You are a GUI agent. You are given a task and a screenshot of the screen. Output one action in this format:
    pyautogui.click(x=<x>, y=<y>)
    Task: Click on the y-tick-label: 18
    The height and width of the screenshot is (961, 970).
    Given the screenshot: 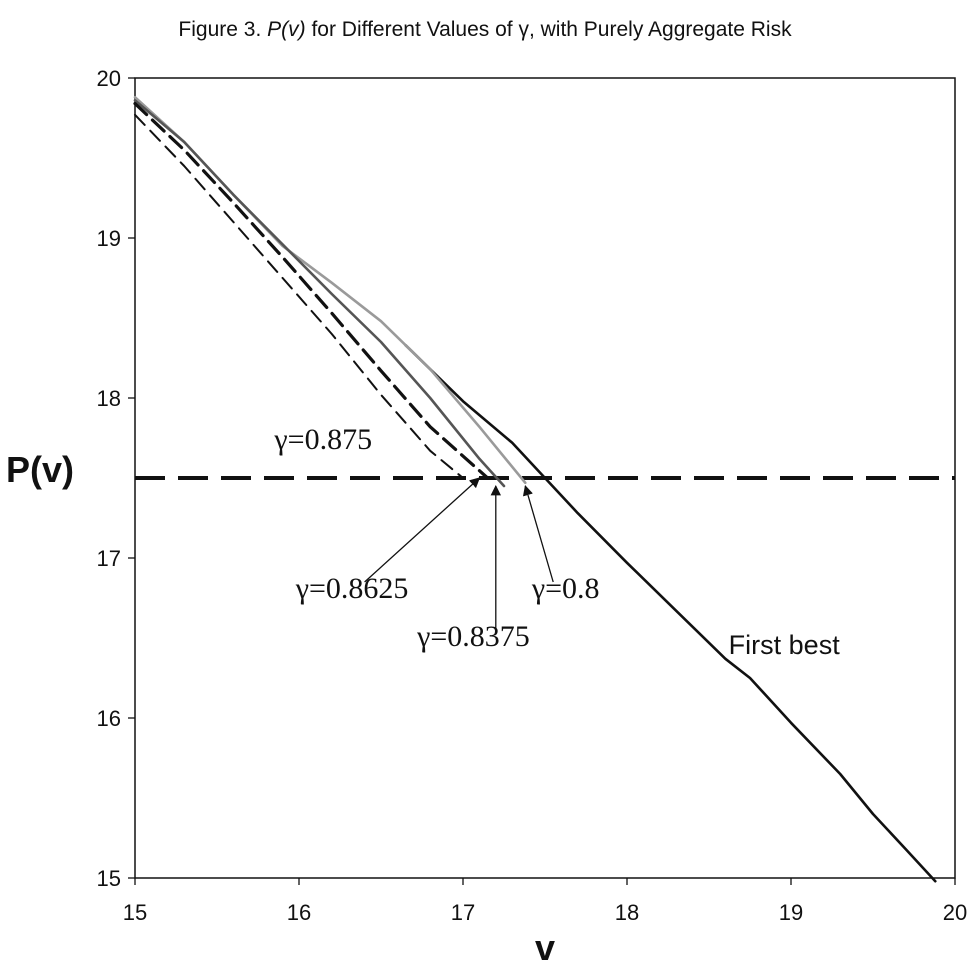 What is the action you would take?
    pyautogui.click(x=109, y=398)
    